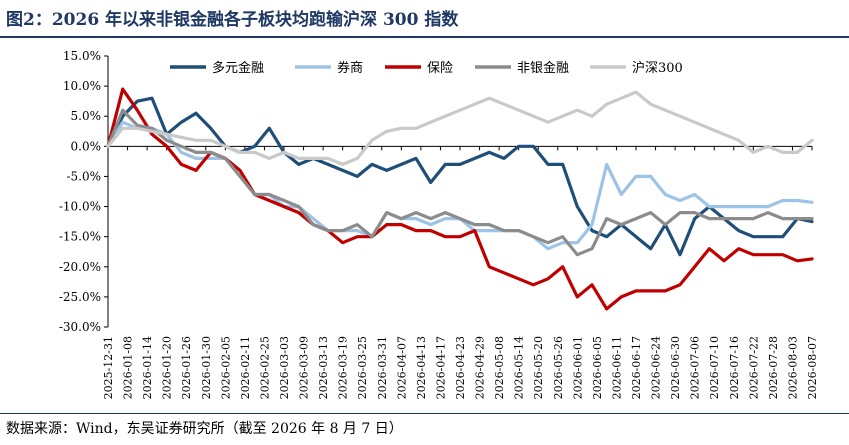  What do you see at coordinates (421, 367) in the screenshot?
I see `x-tick-label: 2026-04-13` at bounding box center [421, 367].